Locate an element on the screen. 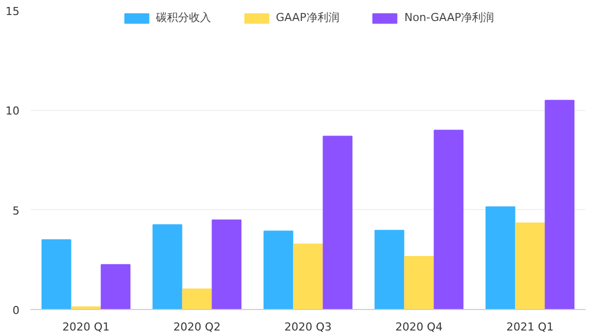 This screenshot has height=336, width=600. legend-label: Non-GAAP净利润 is located at coordinates (449, 17).